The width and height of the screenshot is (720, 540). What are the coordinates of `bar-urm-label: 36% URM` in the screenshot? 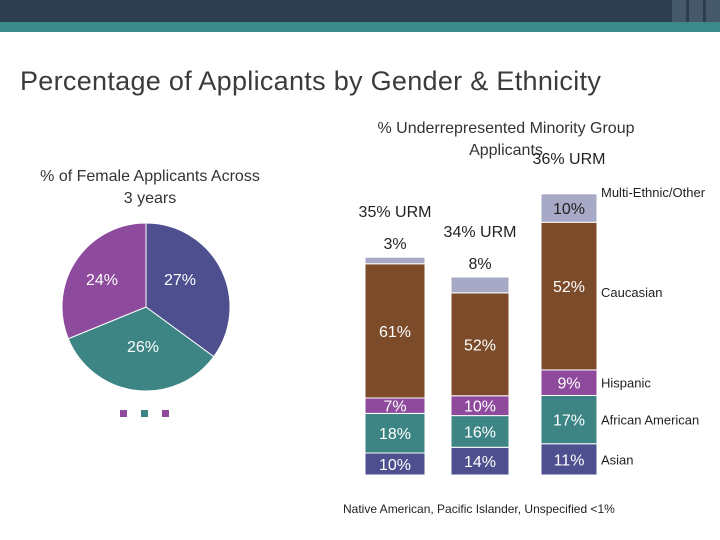 It's located at (569, 159).